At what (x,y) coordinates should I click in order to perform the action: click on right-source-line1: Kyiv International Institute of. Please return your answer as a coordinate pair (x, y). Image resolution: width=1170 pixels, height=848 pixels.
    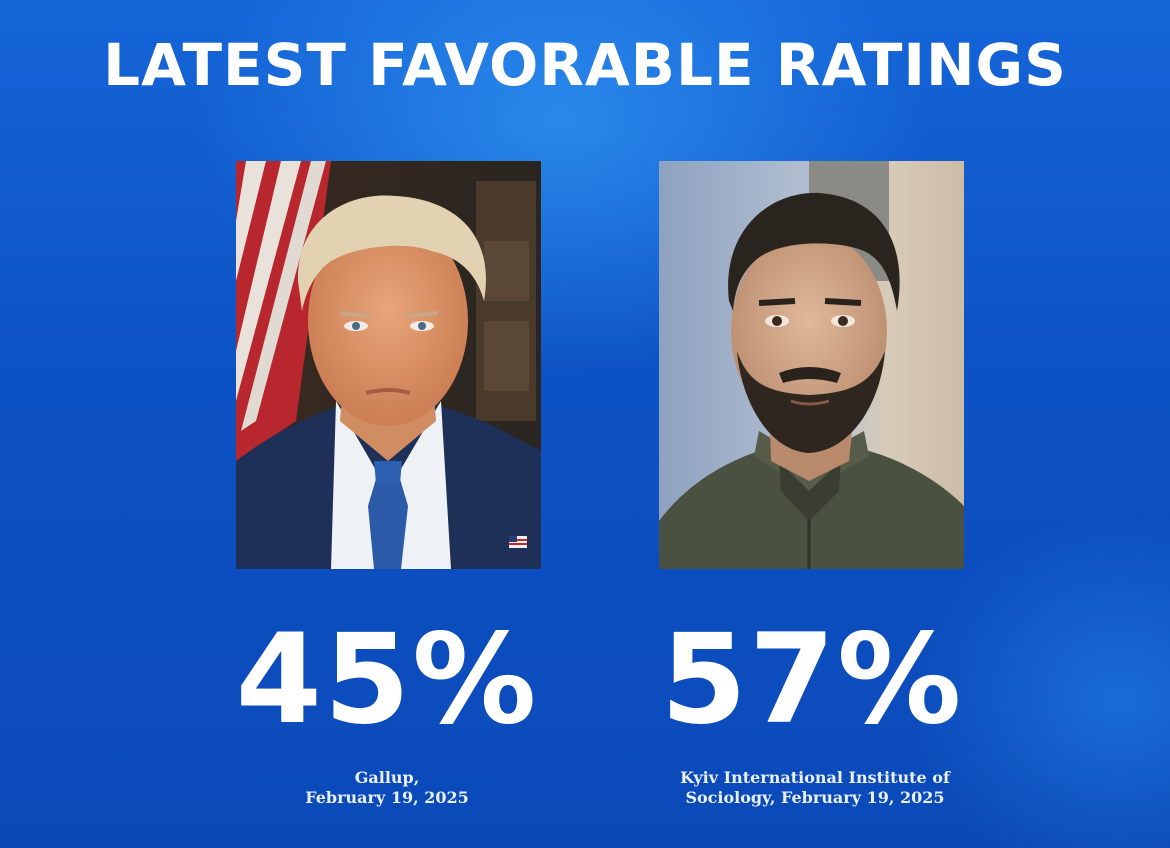
    Looking at the image, I should click on (815, 777).